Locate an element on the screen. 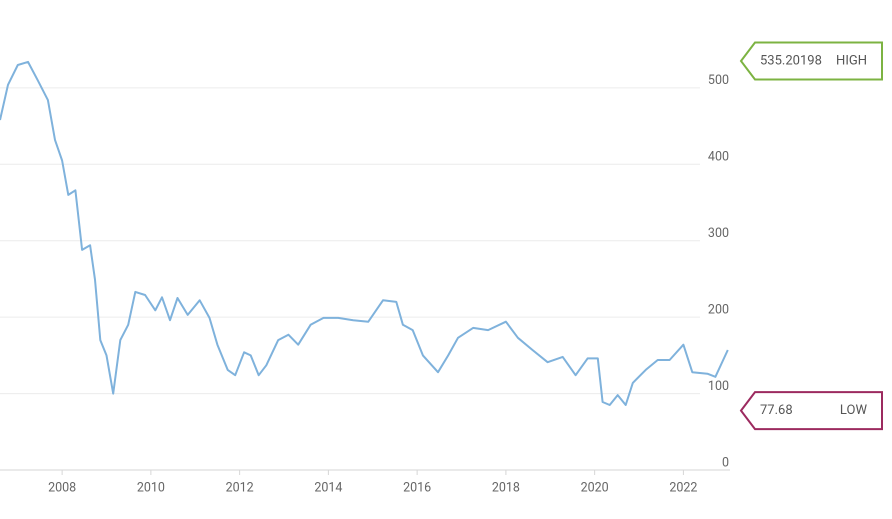 The image size is (892, 519). x-tick-label: 2020 is located at coordinates (595, 487).